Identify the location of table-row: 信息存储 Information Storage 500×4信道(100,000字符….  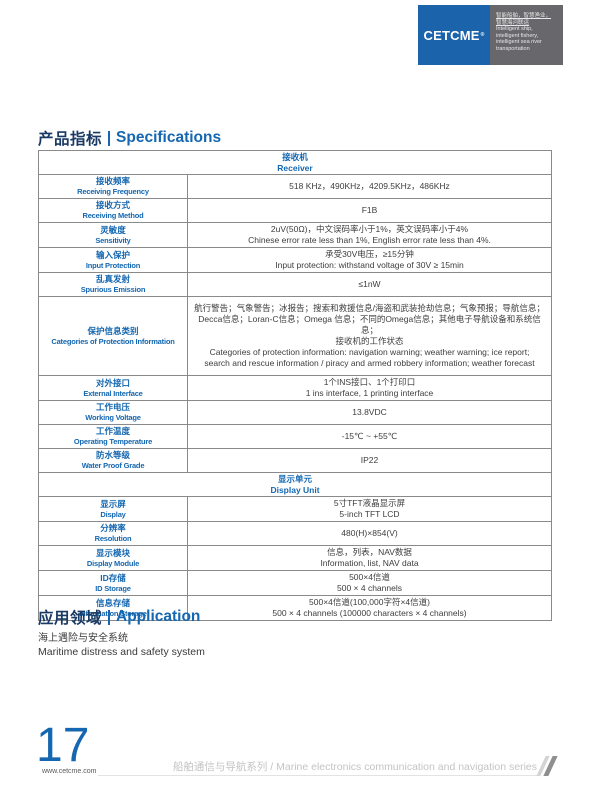
(295, 608).